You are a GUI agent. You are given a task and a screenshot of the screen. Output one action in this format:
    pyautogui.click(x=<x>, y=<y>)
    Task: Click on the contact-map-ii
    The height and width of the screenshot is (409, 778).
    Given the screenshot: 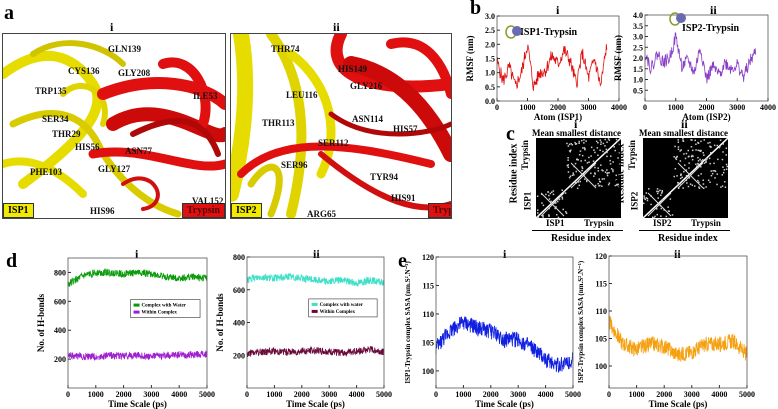 What is the action you would take?
    pyautogui.click(x=685, y=178)
    